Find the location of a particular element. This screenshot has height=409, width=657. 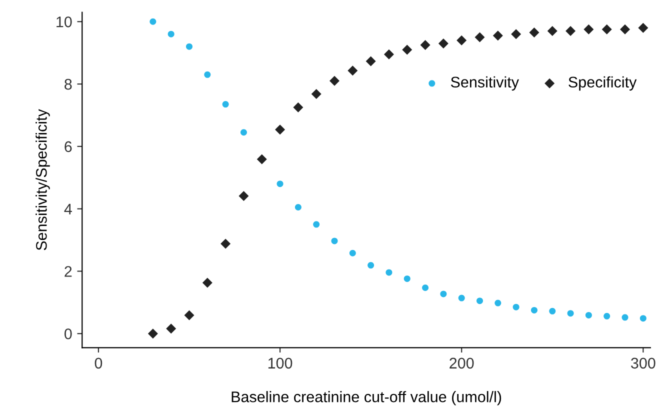

legend-label: Sensitivity is located at coordinates (484, 83).